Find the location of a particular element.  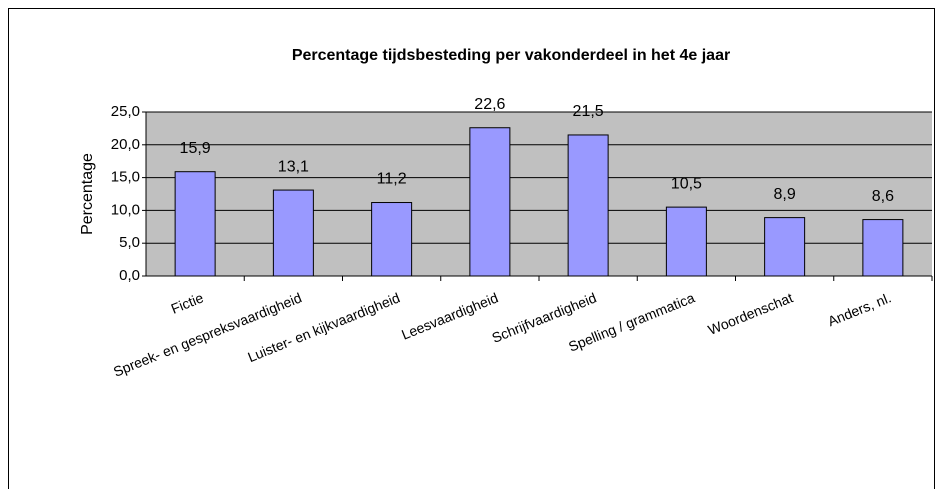

data-label: 15,9 is located at coordinates (195, 148).